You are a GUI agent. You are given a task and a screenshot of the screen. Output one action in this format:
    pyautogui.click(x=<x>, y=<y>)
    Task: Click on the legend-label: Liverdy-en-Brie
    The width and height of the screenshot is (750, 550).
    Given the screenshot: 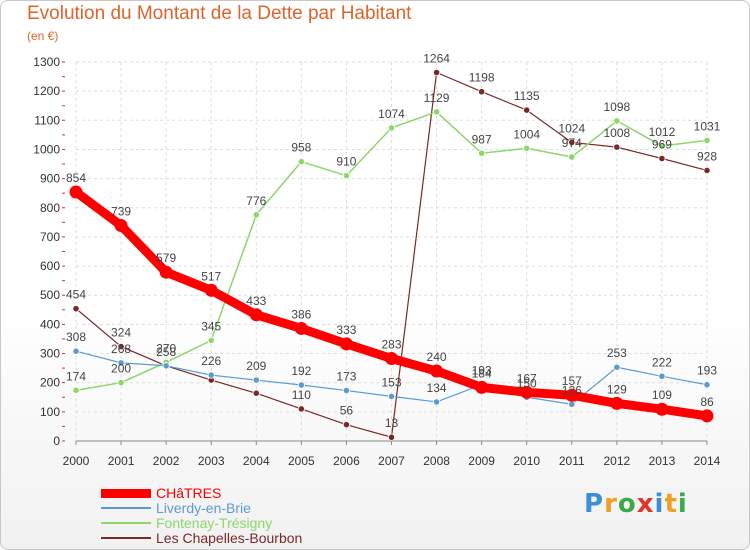 What is the action you would take?
    pyautogui.click(x=203, y=508)
    